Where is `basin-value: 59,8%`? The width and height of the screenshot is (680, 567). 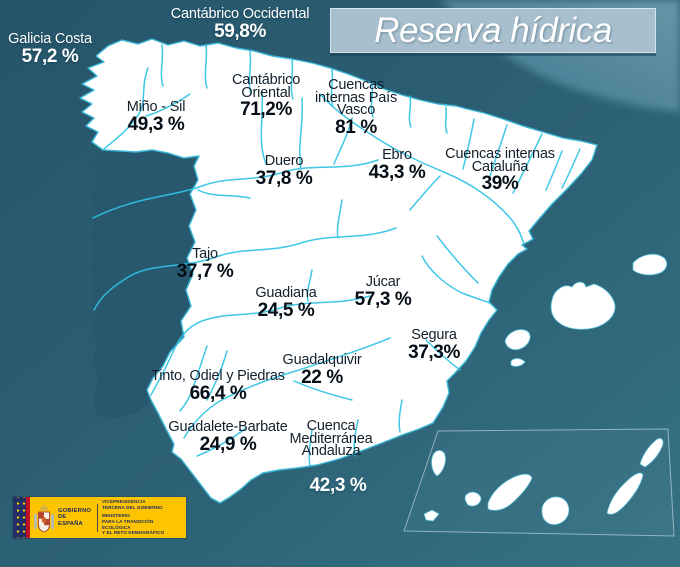
basin-value: 59,8% is located at coordinates (240, 31).